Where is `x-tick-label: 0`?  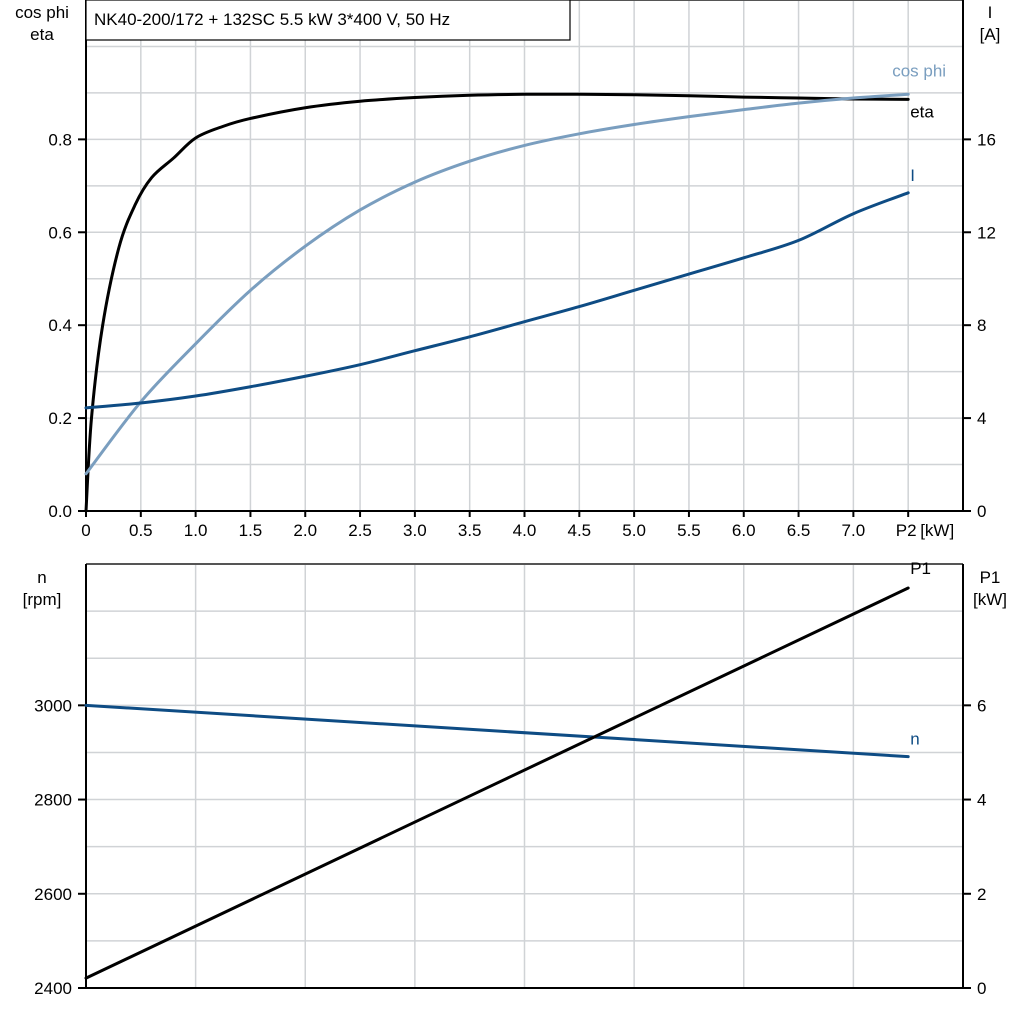
x-tick-label: 0 is located at coordinates (85, 530).